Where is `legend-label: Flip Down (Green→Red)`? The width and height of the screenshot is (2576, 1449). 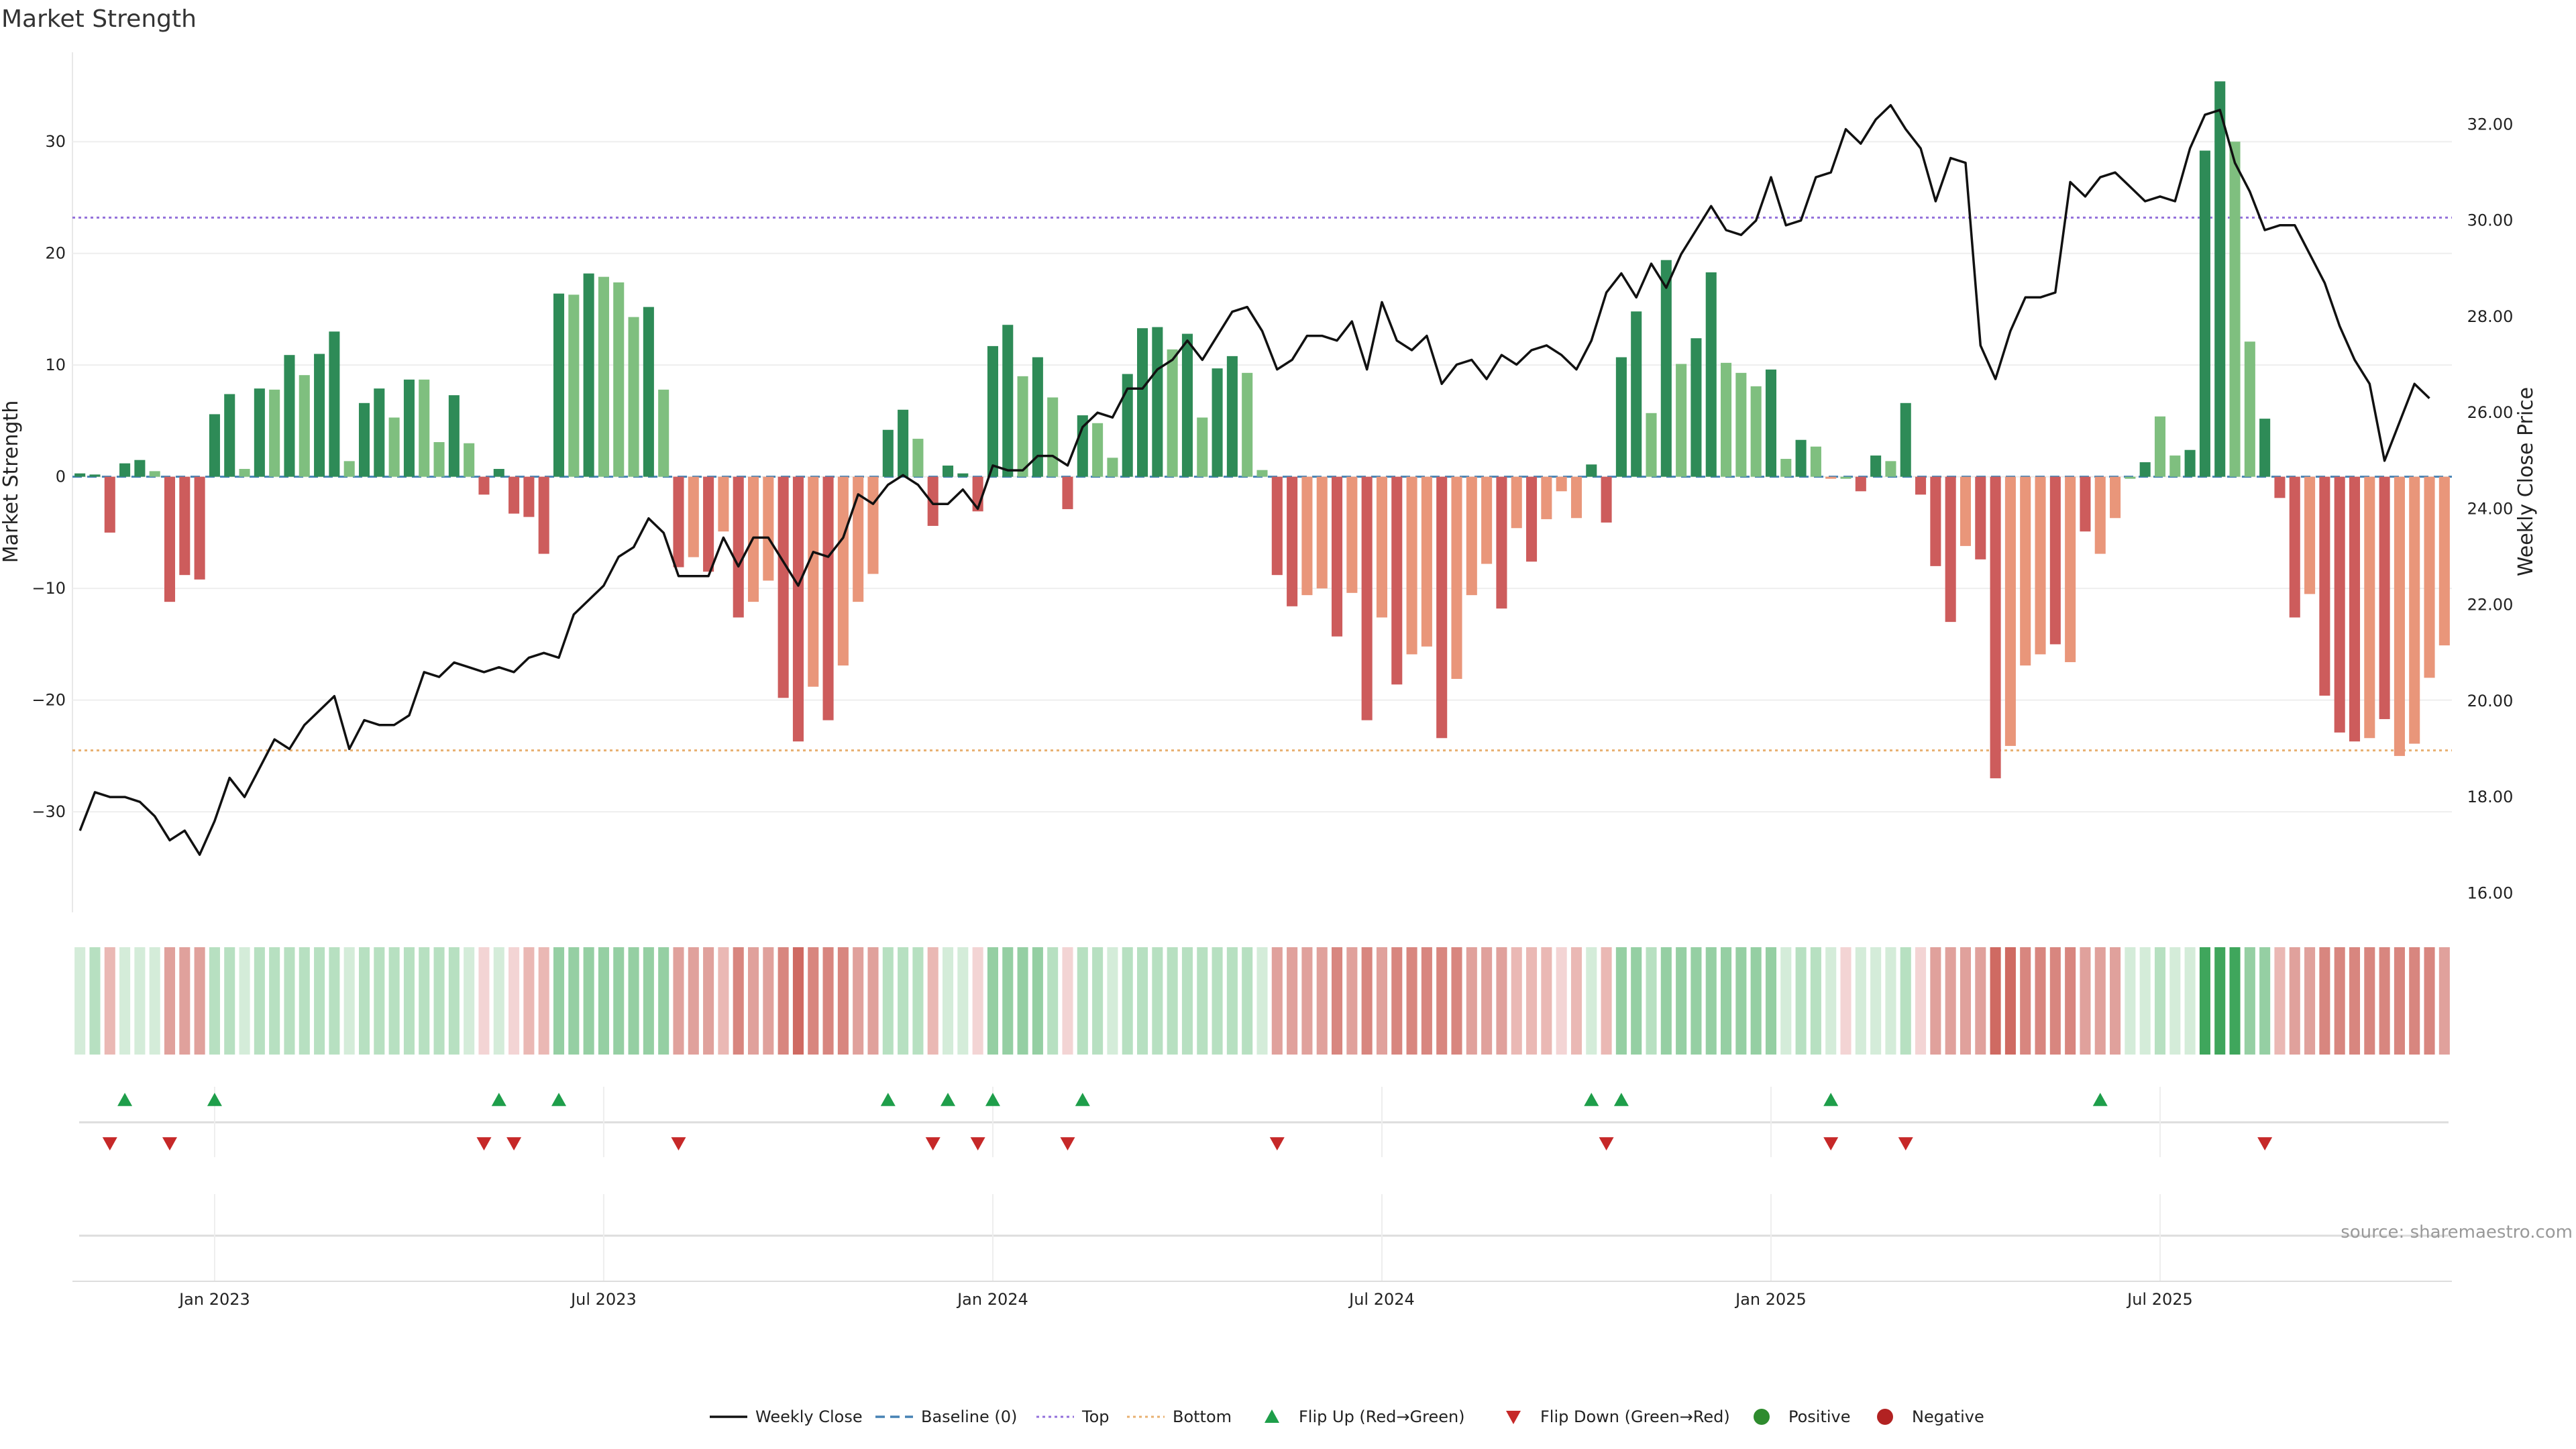
legend-label: Flip Down (Green→Red) is located at coordinates (1635, 1416).